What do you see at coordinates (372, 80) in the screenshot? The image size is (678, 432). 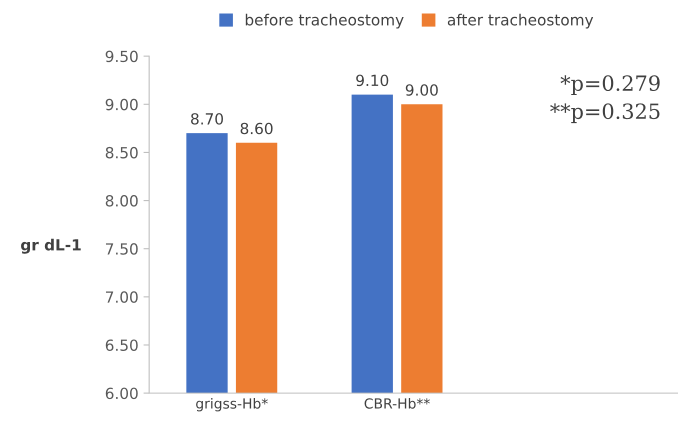 I see `data-label: 9.10` at bounding box center [372, 80].